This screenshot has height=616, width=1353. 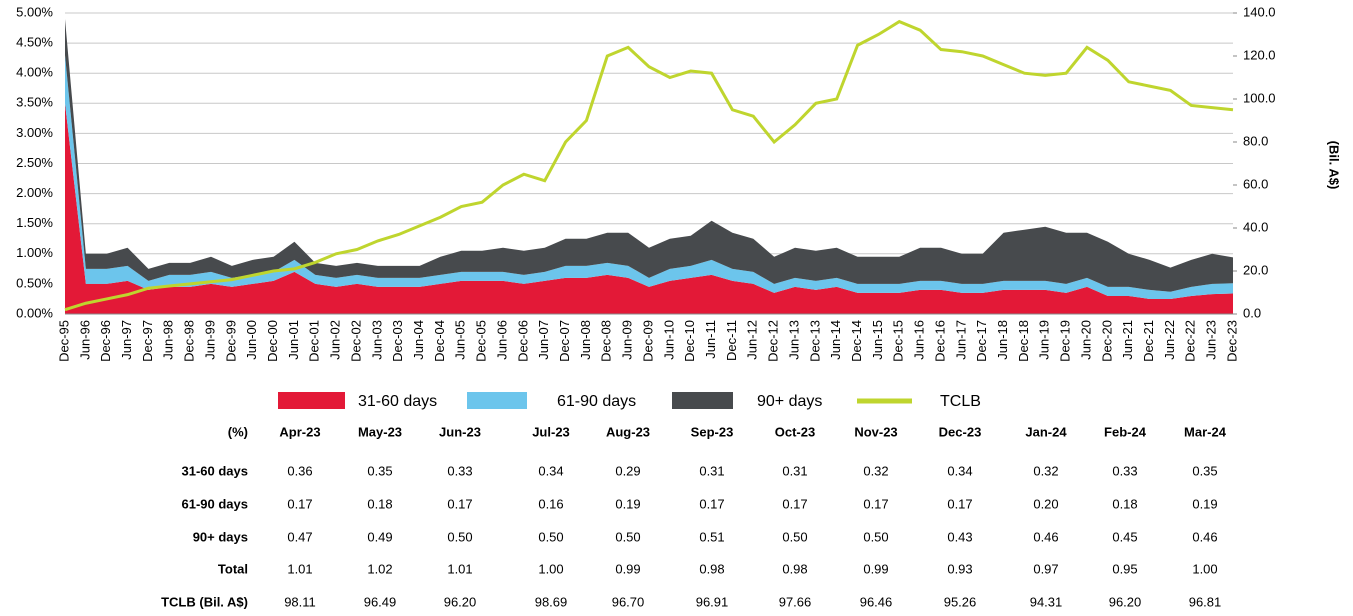 What do you see at coordinates (543, 340) in the screenshot?
I see `x-tick-label: Jun-07` at bounding box center [543, 340].